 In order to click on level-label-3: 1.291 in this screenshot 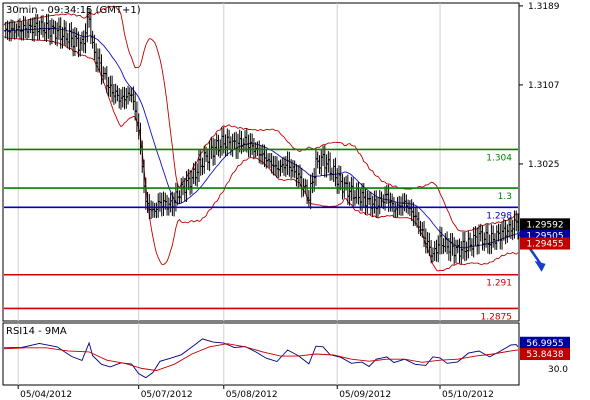, I will do `click(499, 284)`.